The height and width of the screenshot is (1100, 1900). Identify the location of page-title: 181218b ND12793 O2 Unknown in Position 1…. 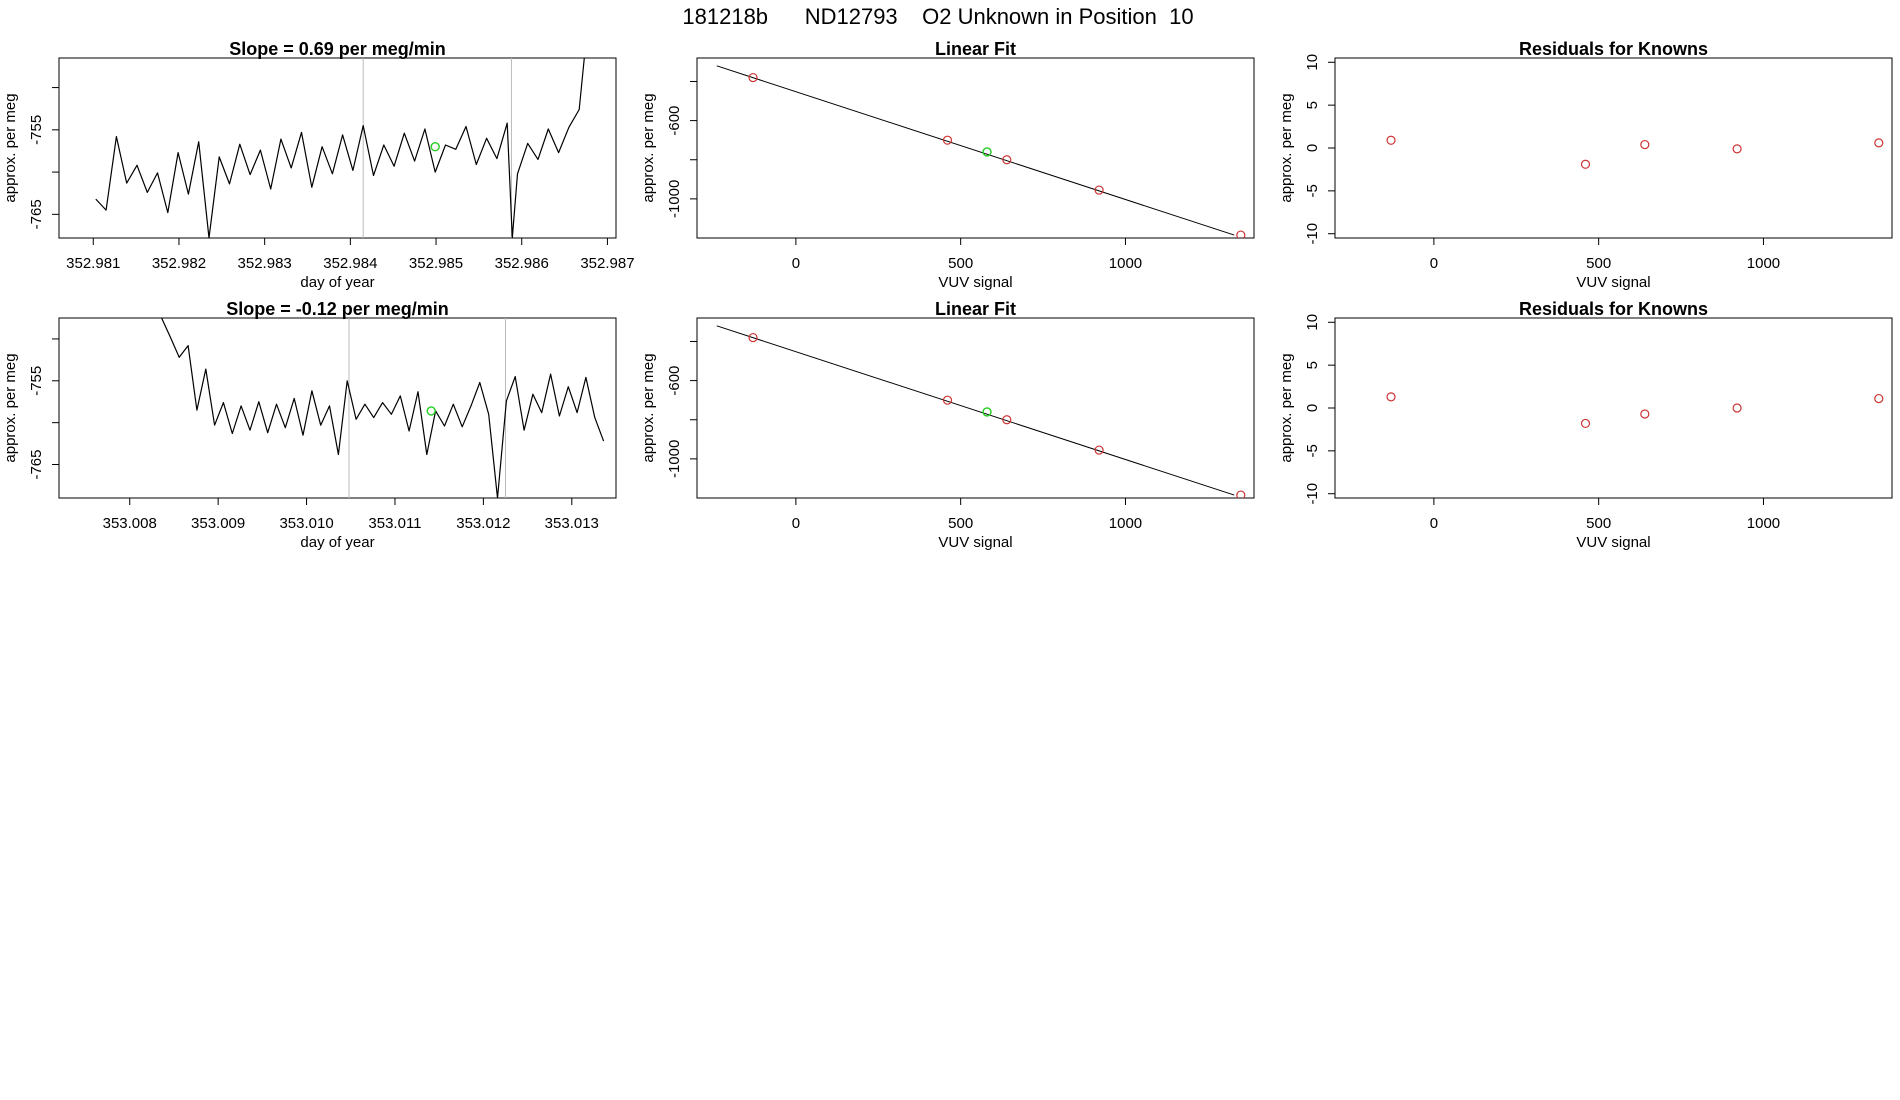
(937, 16).